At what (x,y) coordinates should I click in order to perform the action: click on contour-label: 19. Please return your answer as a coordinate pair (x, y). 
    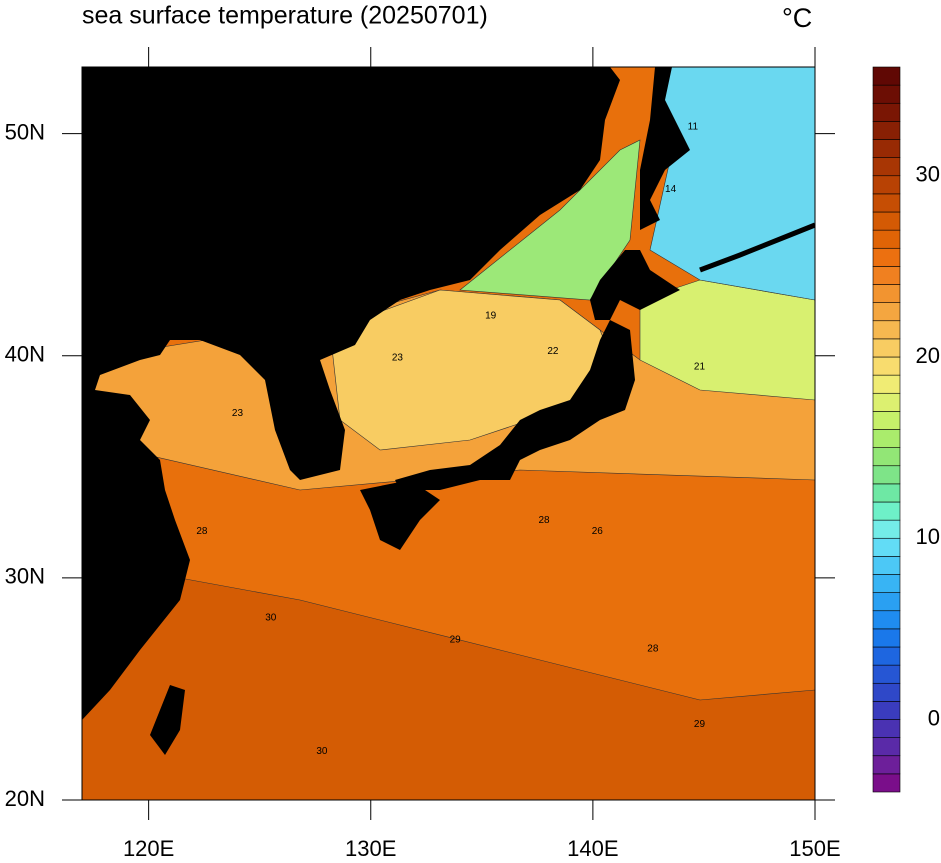
    Looking at the image, I should click on (491, 315).